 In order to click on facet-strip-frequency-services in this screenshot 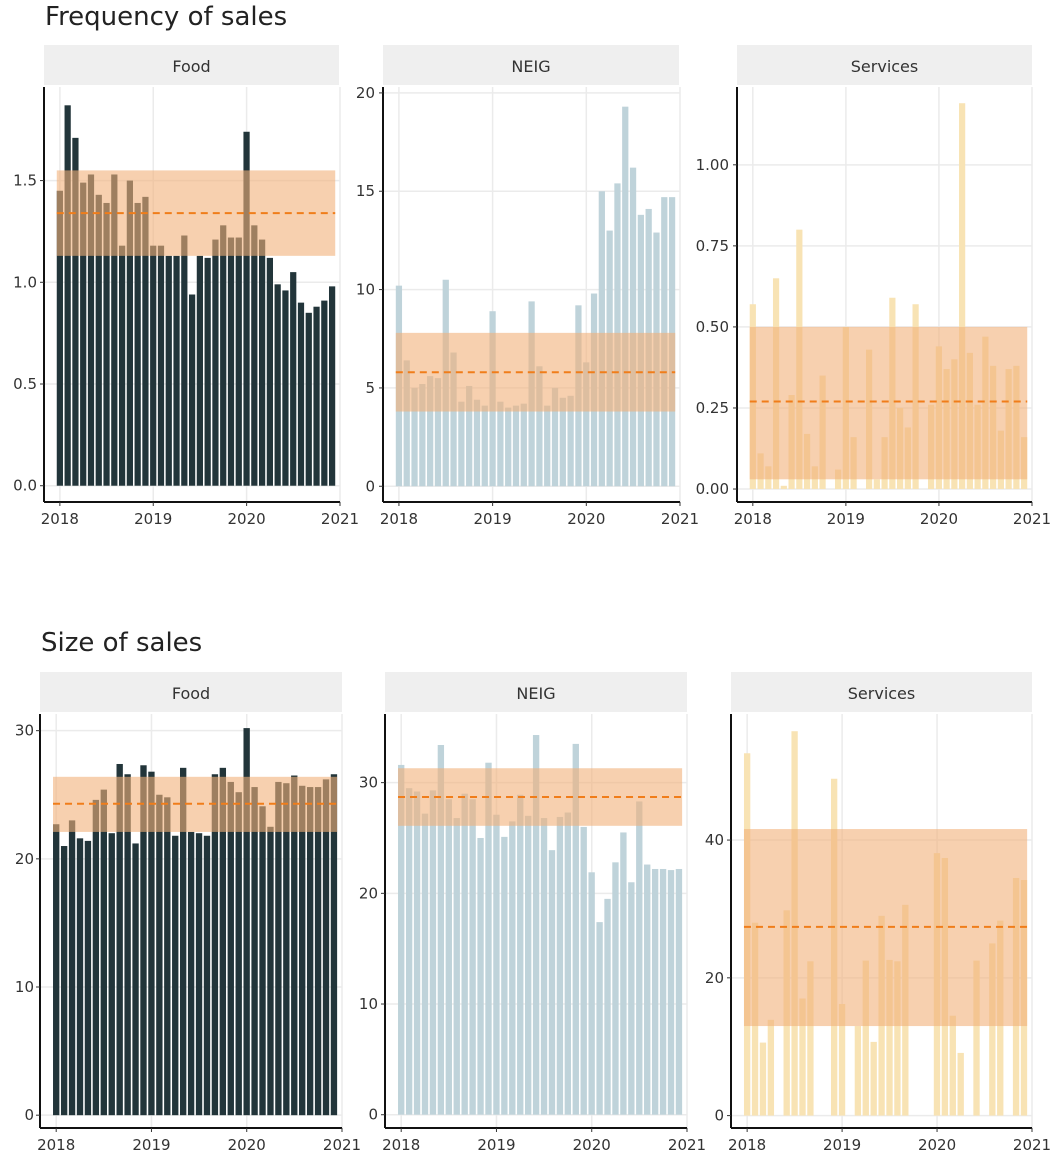, I will do `click(884, 65)`.